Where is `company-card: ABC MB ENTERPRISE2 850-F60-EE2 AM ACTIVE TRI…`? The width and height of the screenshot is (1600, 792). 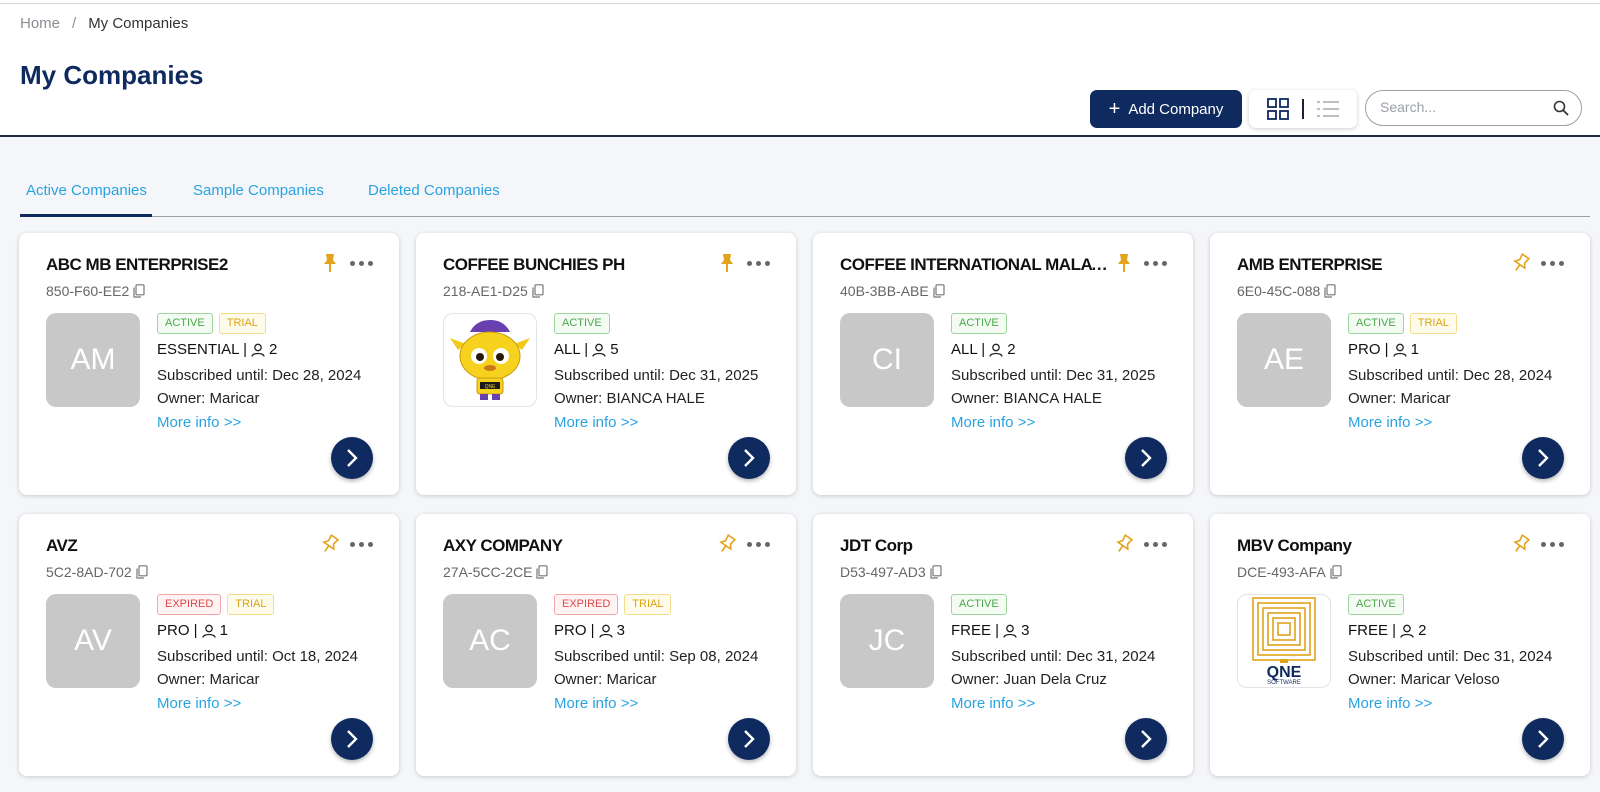 company-card: ABC MB ENTERPRISE2 850-F60-EE2 AM ACTIVE TRI… is located at coordinates (209, 364).